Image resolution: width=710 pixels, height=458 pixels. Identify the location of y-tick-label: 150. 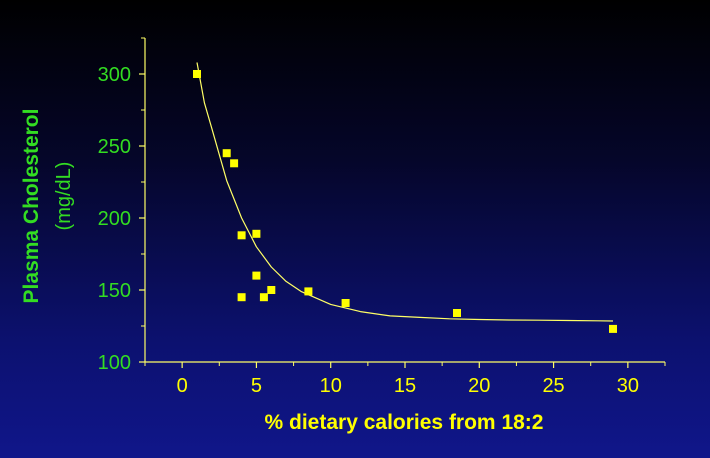
(114, 291).